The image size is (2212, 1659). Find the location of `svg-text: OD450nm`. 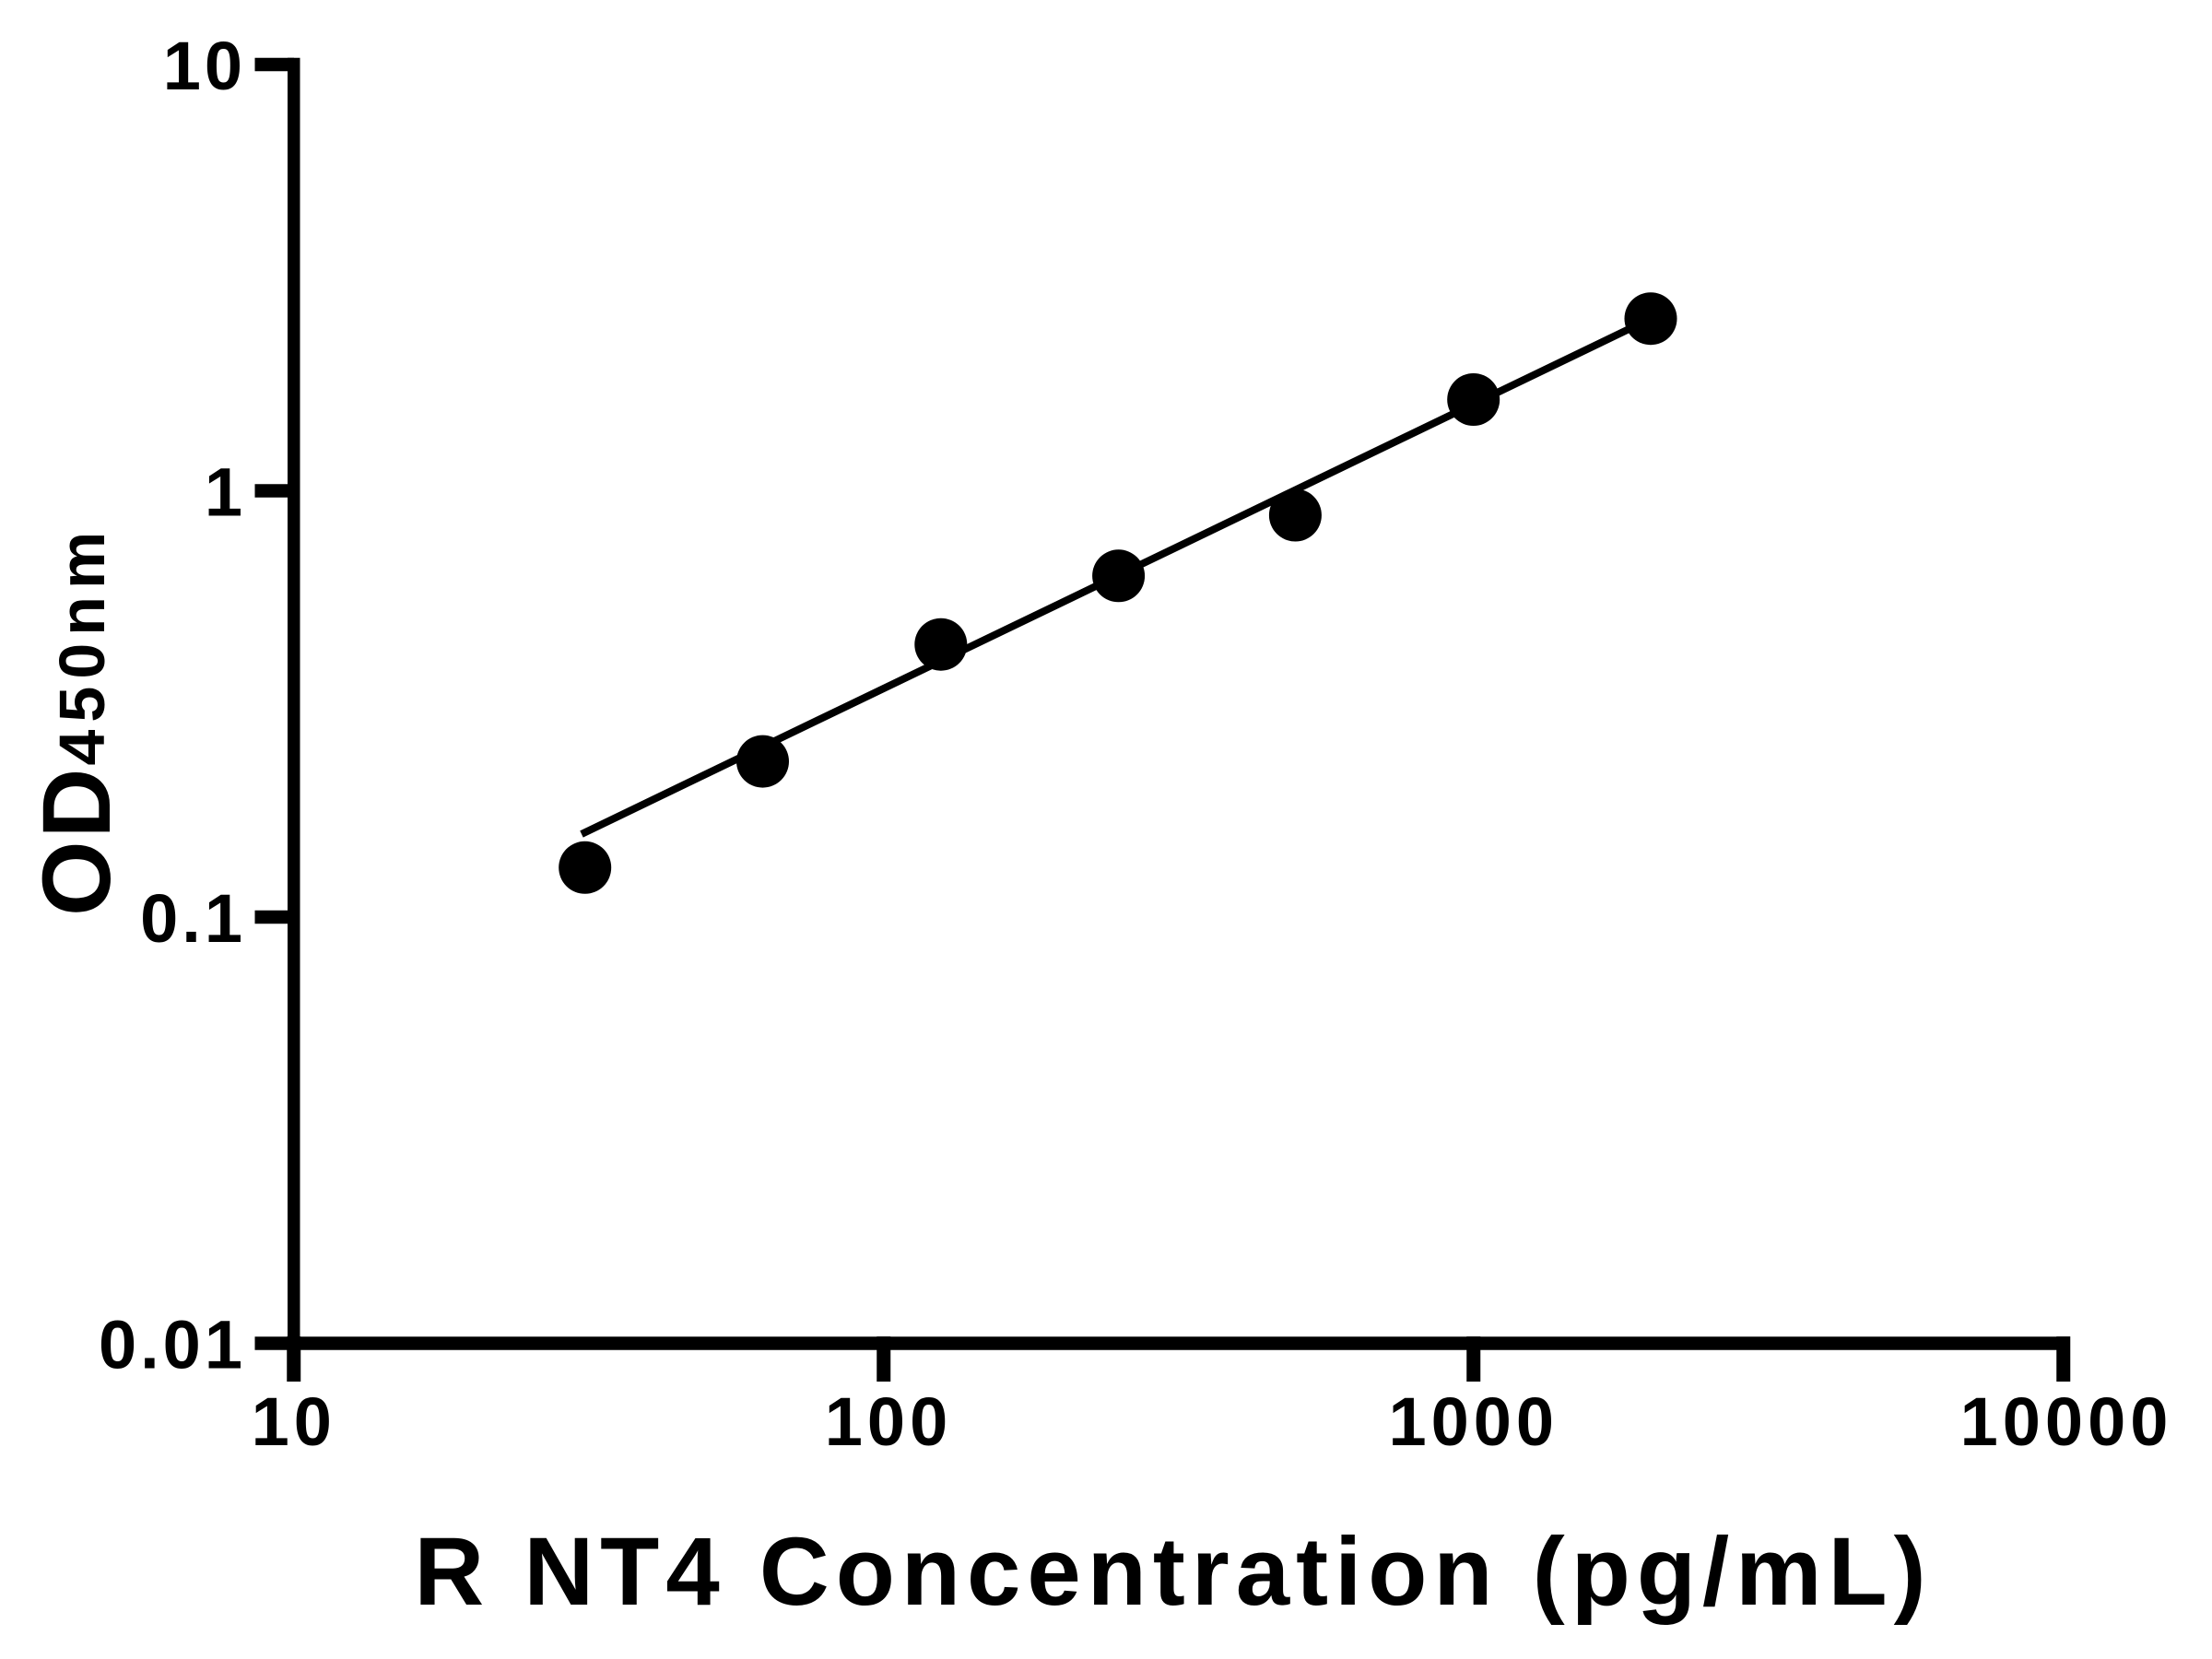

svg-text: OD450nm is located at coordinates (77, 720).